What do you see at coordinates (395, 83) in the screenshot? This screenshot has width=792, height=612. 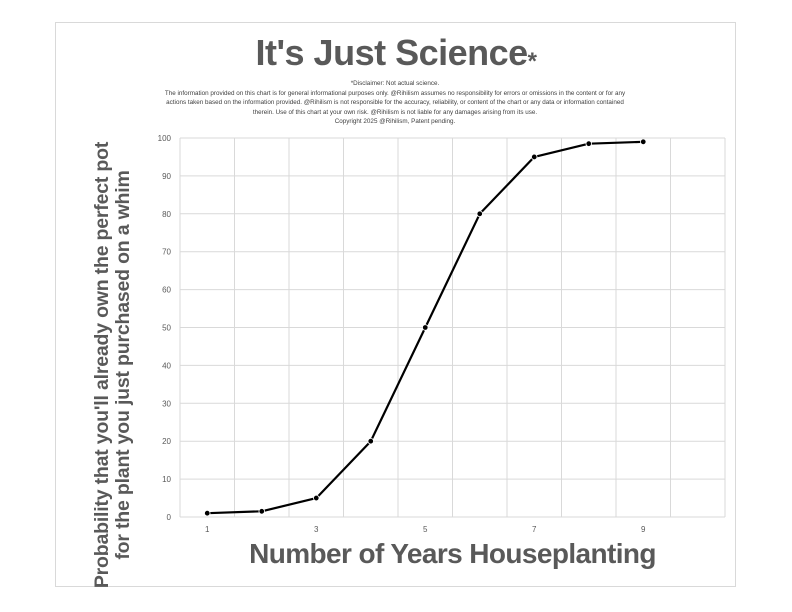 I see `disclaimer-line: *Disclaimer: Not actual science.` at bounding box center [395, 83].